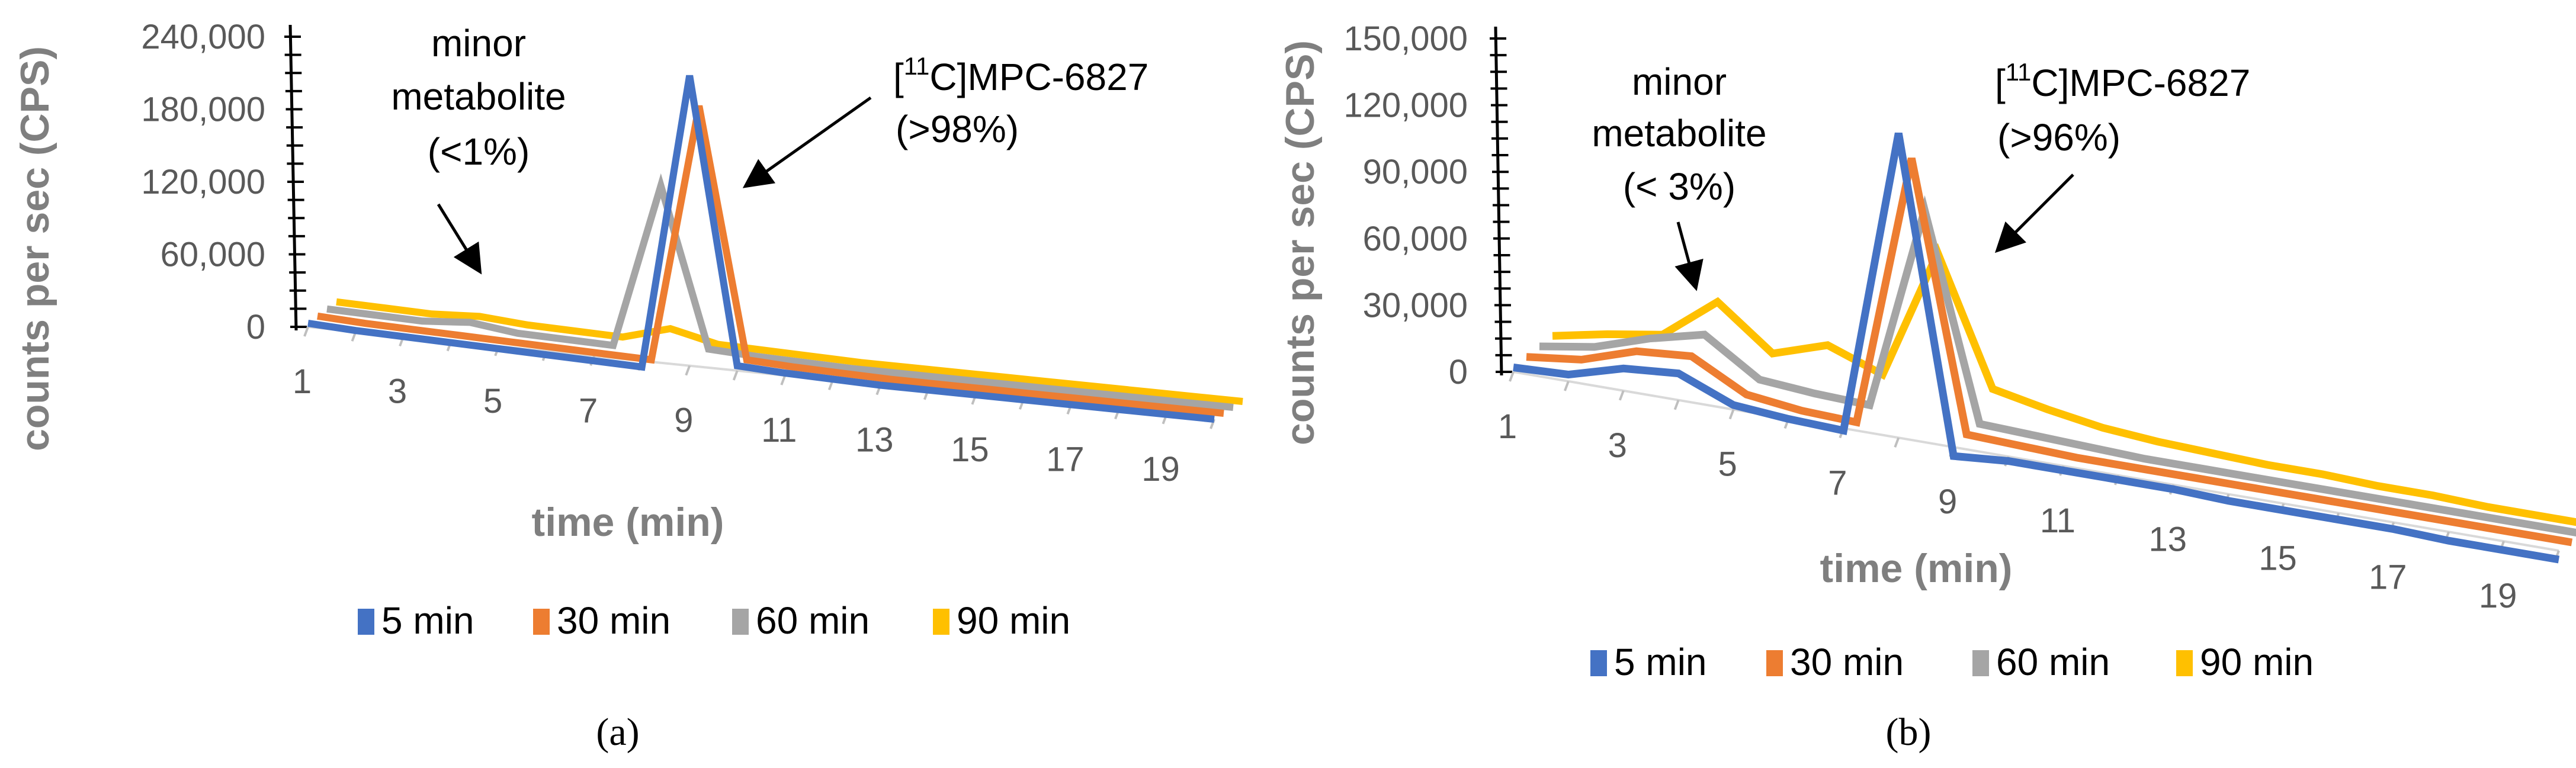 The height and width of the screenshot is (768, 2576). I want to click on chart-a-legend-swatch-5min, so click(366, 622).